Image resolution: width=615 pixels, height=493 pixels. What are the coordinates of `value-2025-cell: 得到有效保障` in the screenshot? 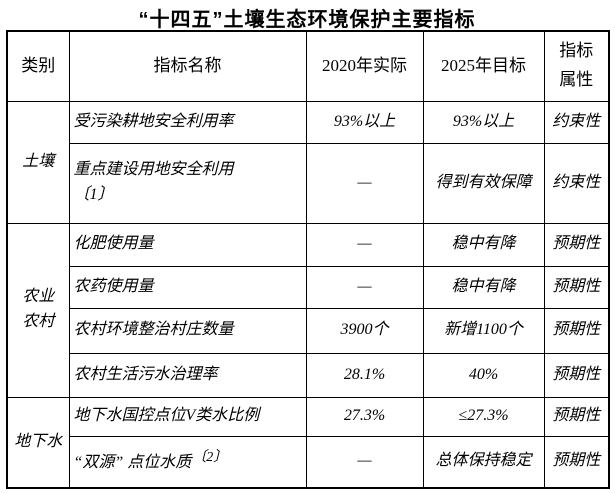 It's located at (483, 183).